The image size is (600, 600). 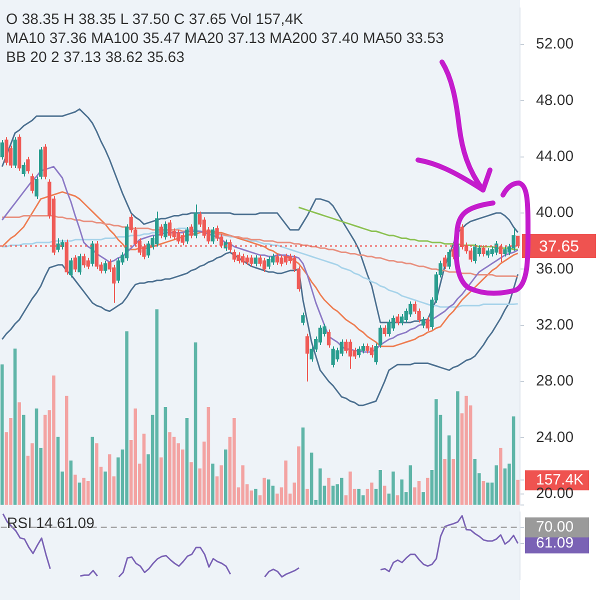 I want to click on y-tick-label: 40.00, so click(x=555, y=213).